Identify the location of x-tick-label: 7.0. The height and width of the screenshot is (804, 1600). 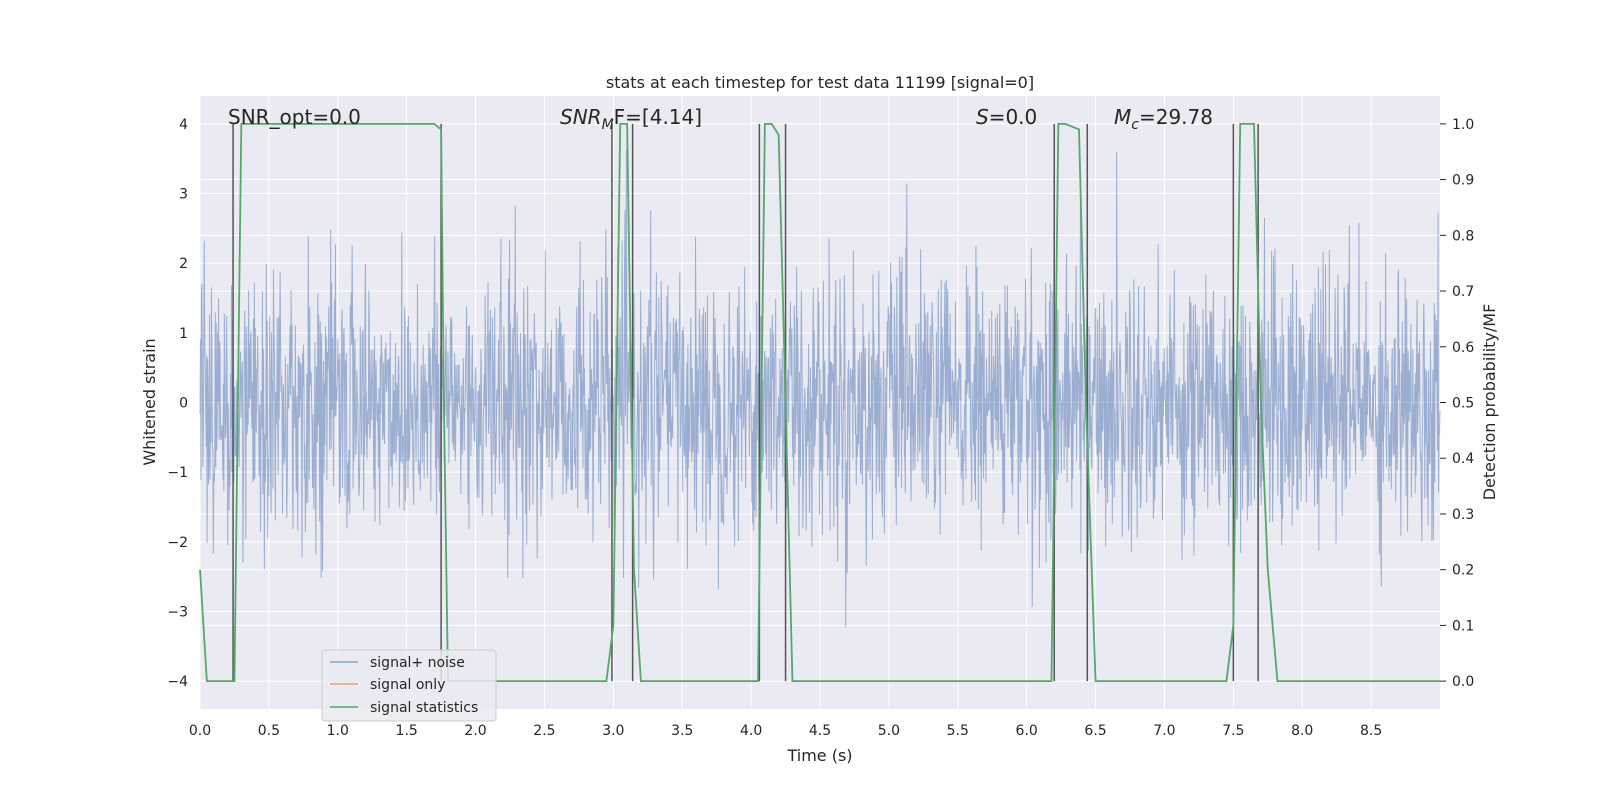
(1164, 731).